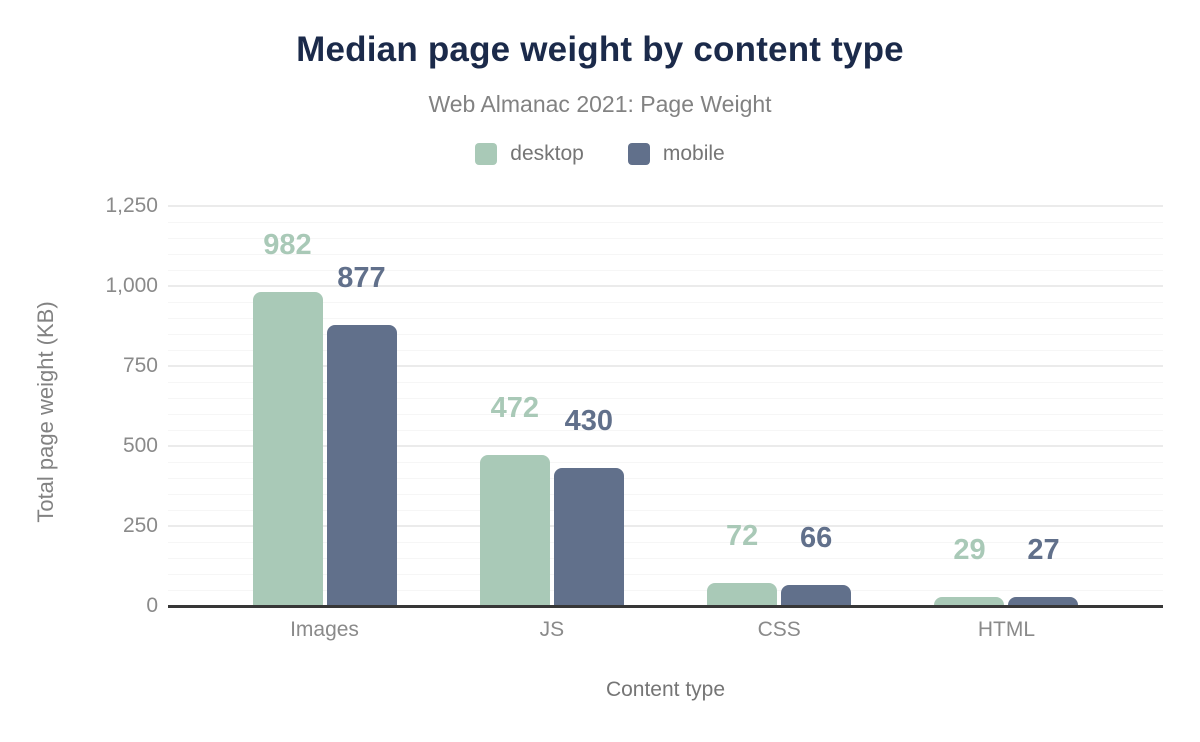 Image resolution: width=1200 pixels, height=742 pixels. Describe the element at coordinates (140, 525) in the screenshot. I see `y-tick-label: 250` at that location.